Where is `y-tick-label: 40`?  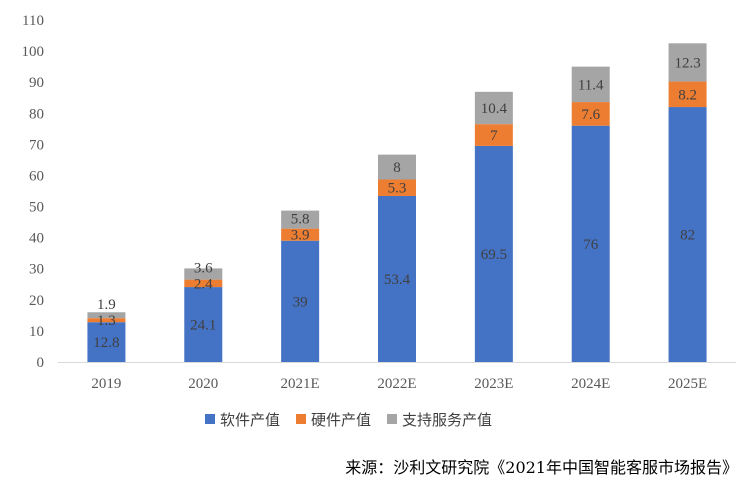 y-tick-label: 40 is located at coordinates (36, 239).